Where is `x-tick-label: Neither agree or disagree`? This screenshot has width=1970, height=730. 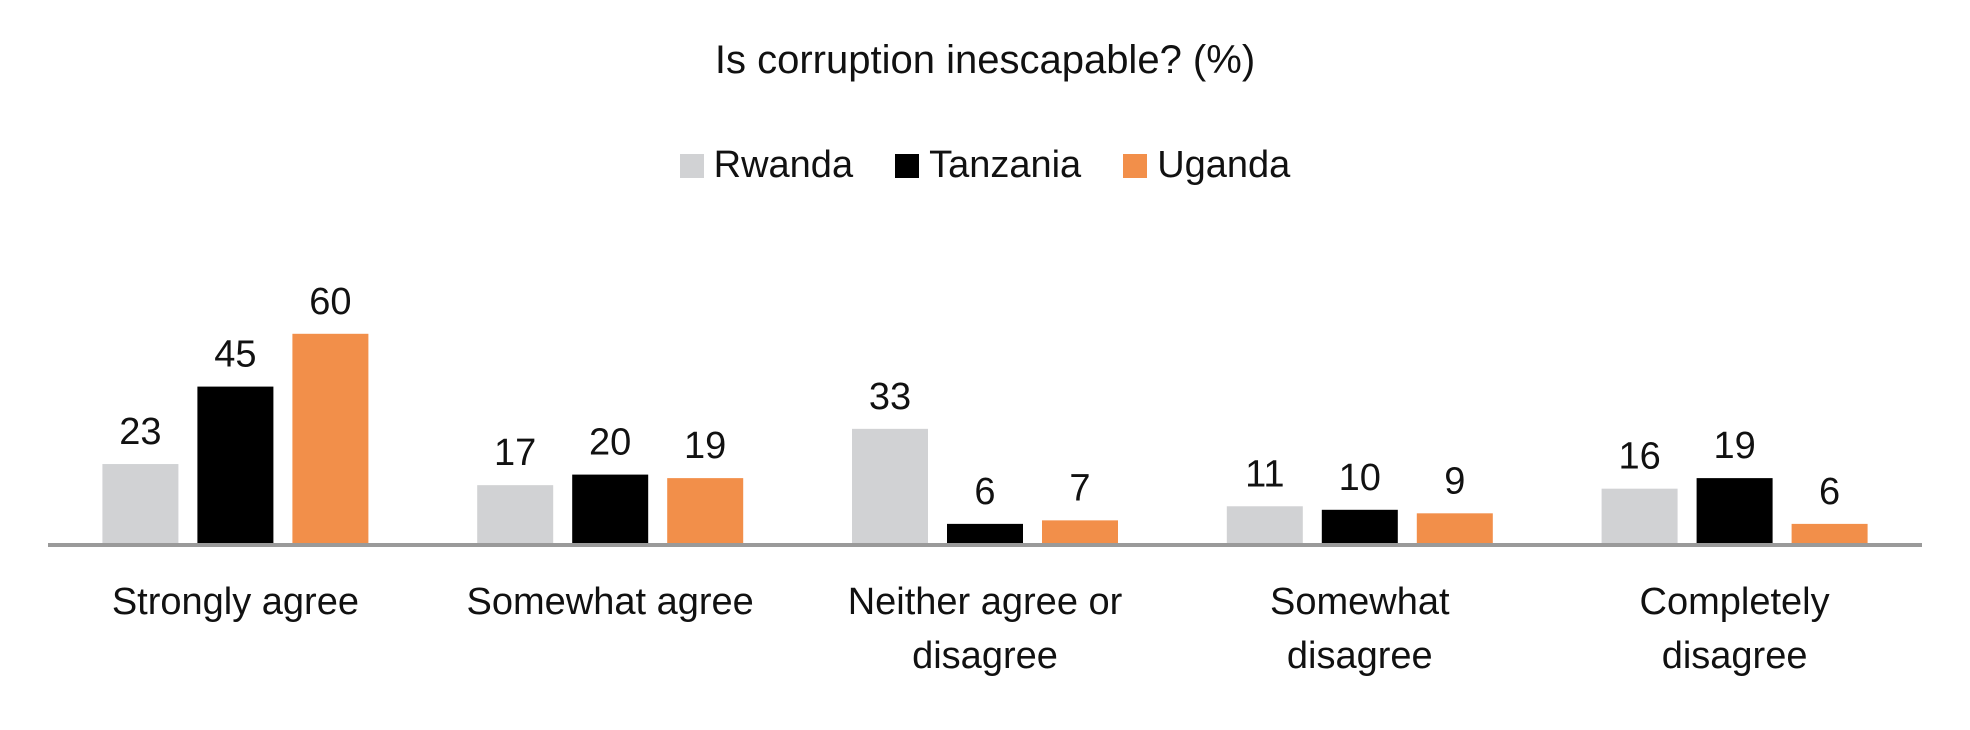
x-tick-label: Neither agree or disagree is located at coordinates (985, 629).